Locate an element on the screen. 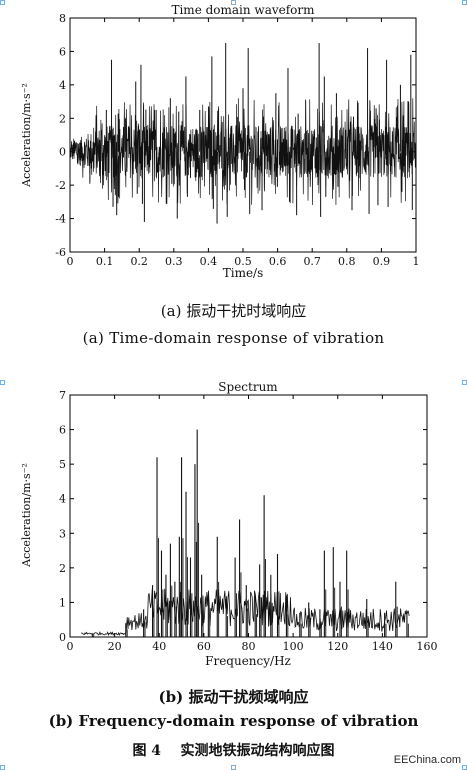  x-tick-label: 0.9 is located at coordinates (382, 261).